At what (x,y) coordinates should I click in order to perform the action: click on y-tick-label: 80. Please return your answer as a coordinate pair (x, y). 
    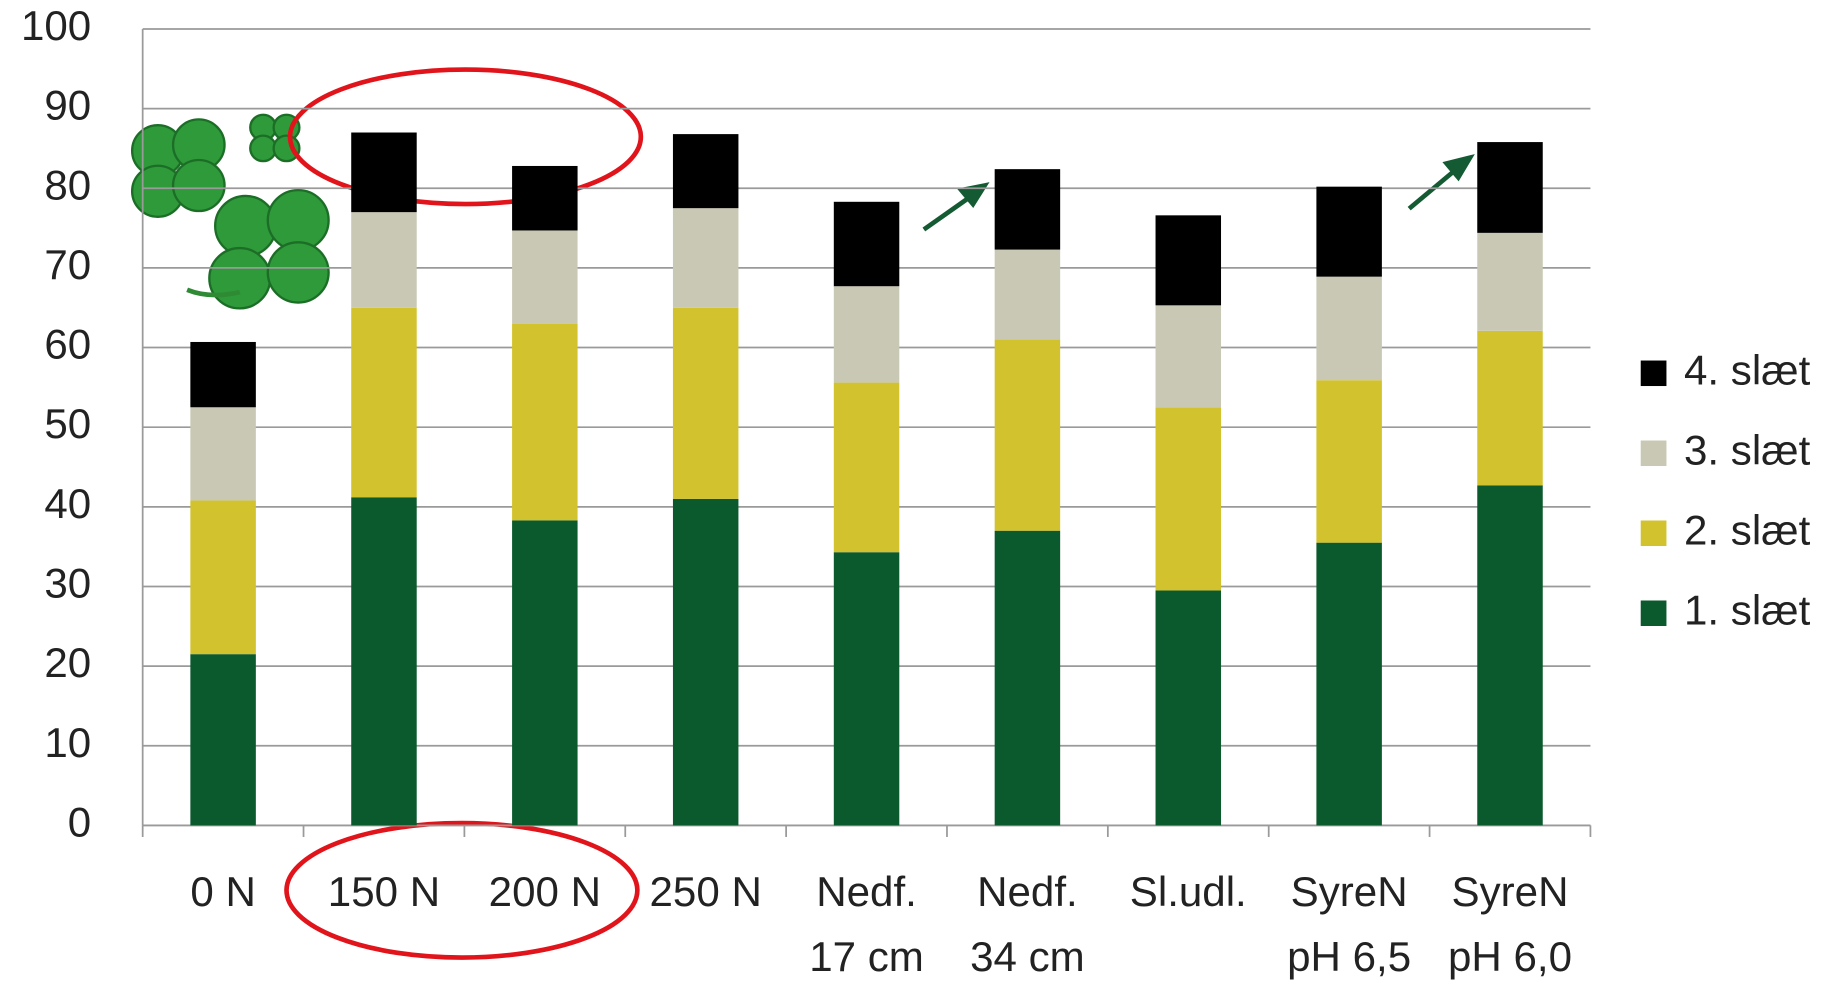
    Looking at the image, I should click on (67, 184).